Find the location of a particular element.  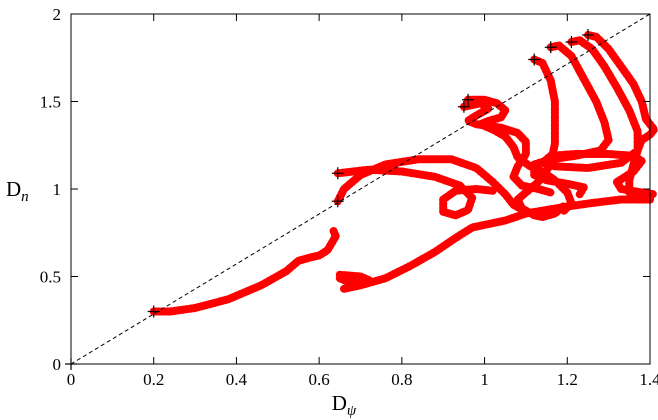

x-tick-label: 0.4 is located at coordinates (237, 379).